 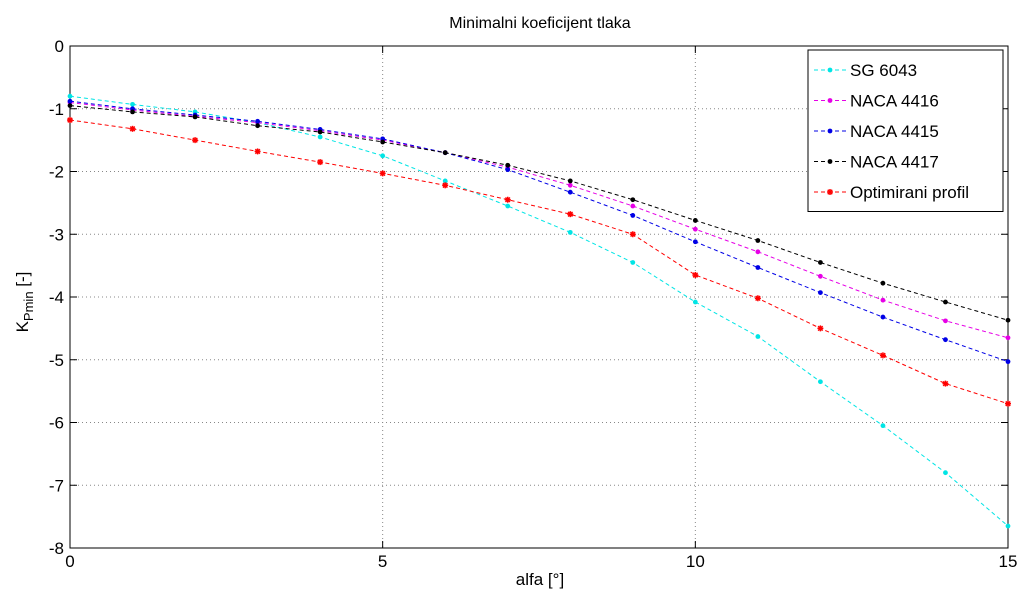 I want to click on legend-label: NACA 4416, so click(x=894, y=101).